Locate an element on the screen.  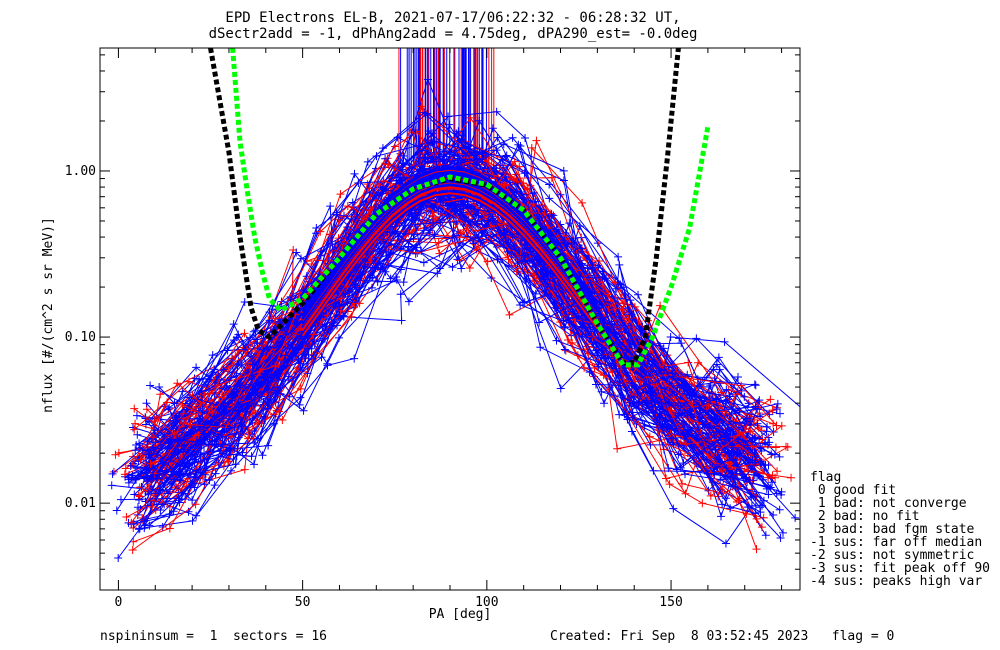
x-tick-label: 0 is located at coordinates (119, 602).